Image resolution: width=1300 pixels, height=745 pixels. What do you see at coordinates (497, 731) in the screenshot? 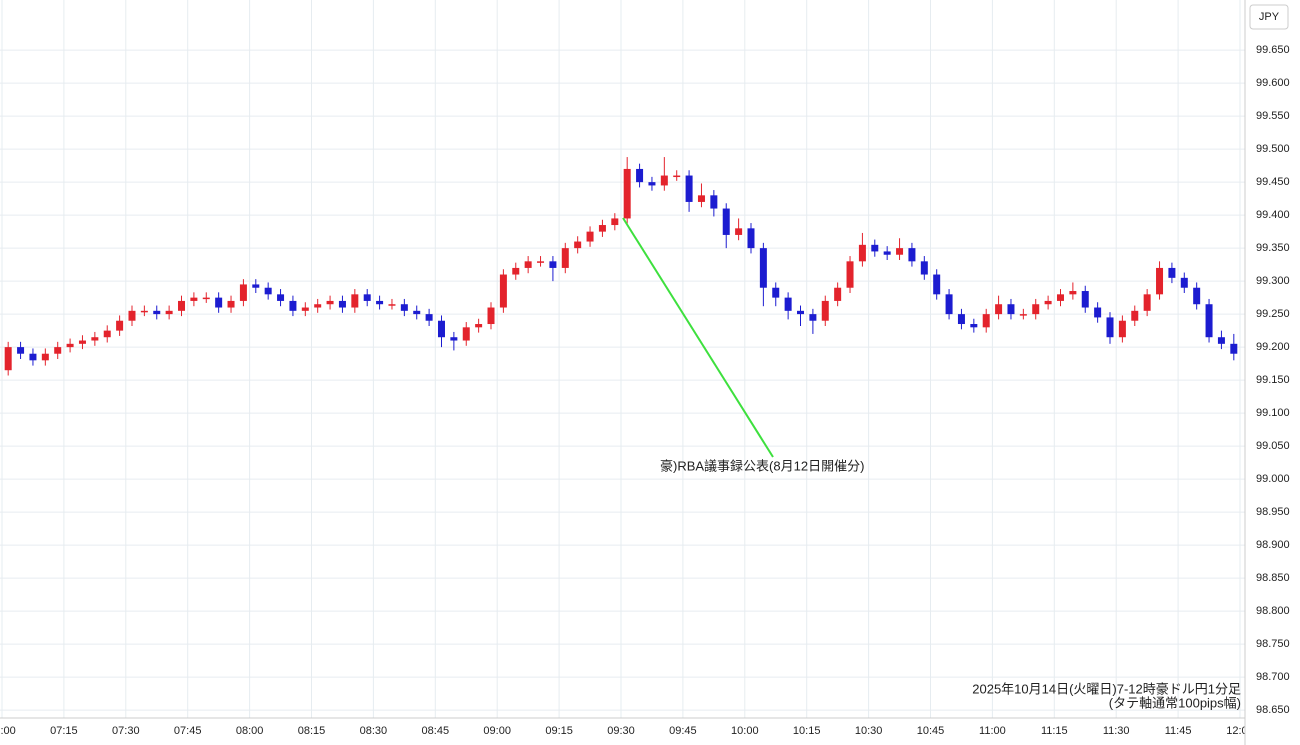
I see `x-tick-label: 09:00` at bounding box center [497, 731].